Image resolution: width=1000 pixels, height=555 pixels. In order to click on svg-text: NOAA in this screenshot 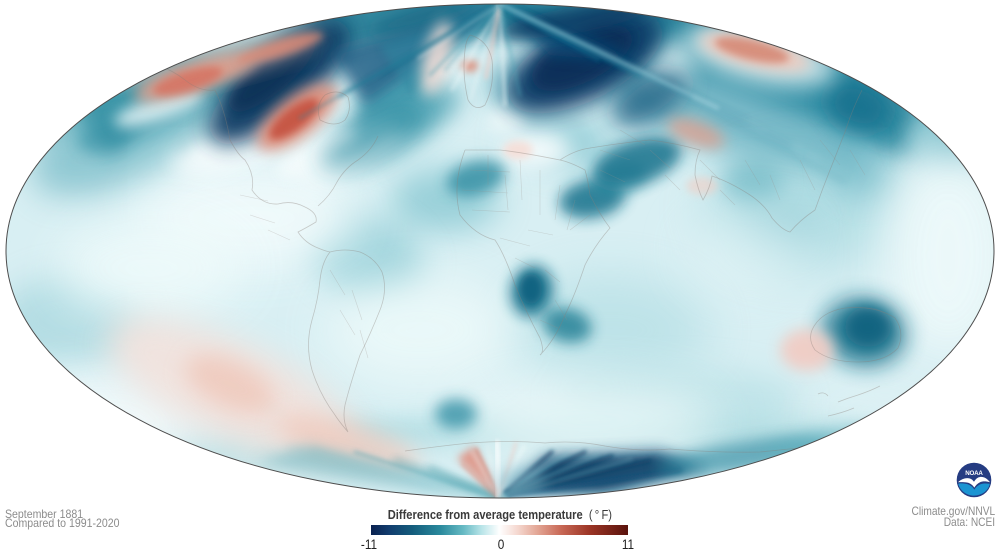, I will do `click(974, 473)`.